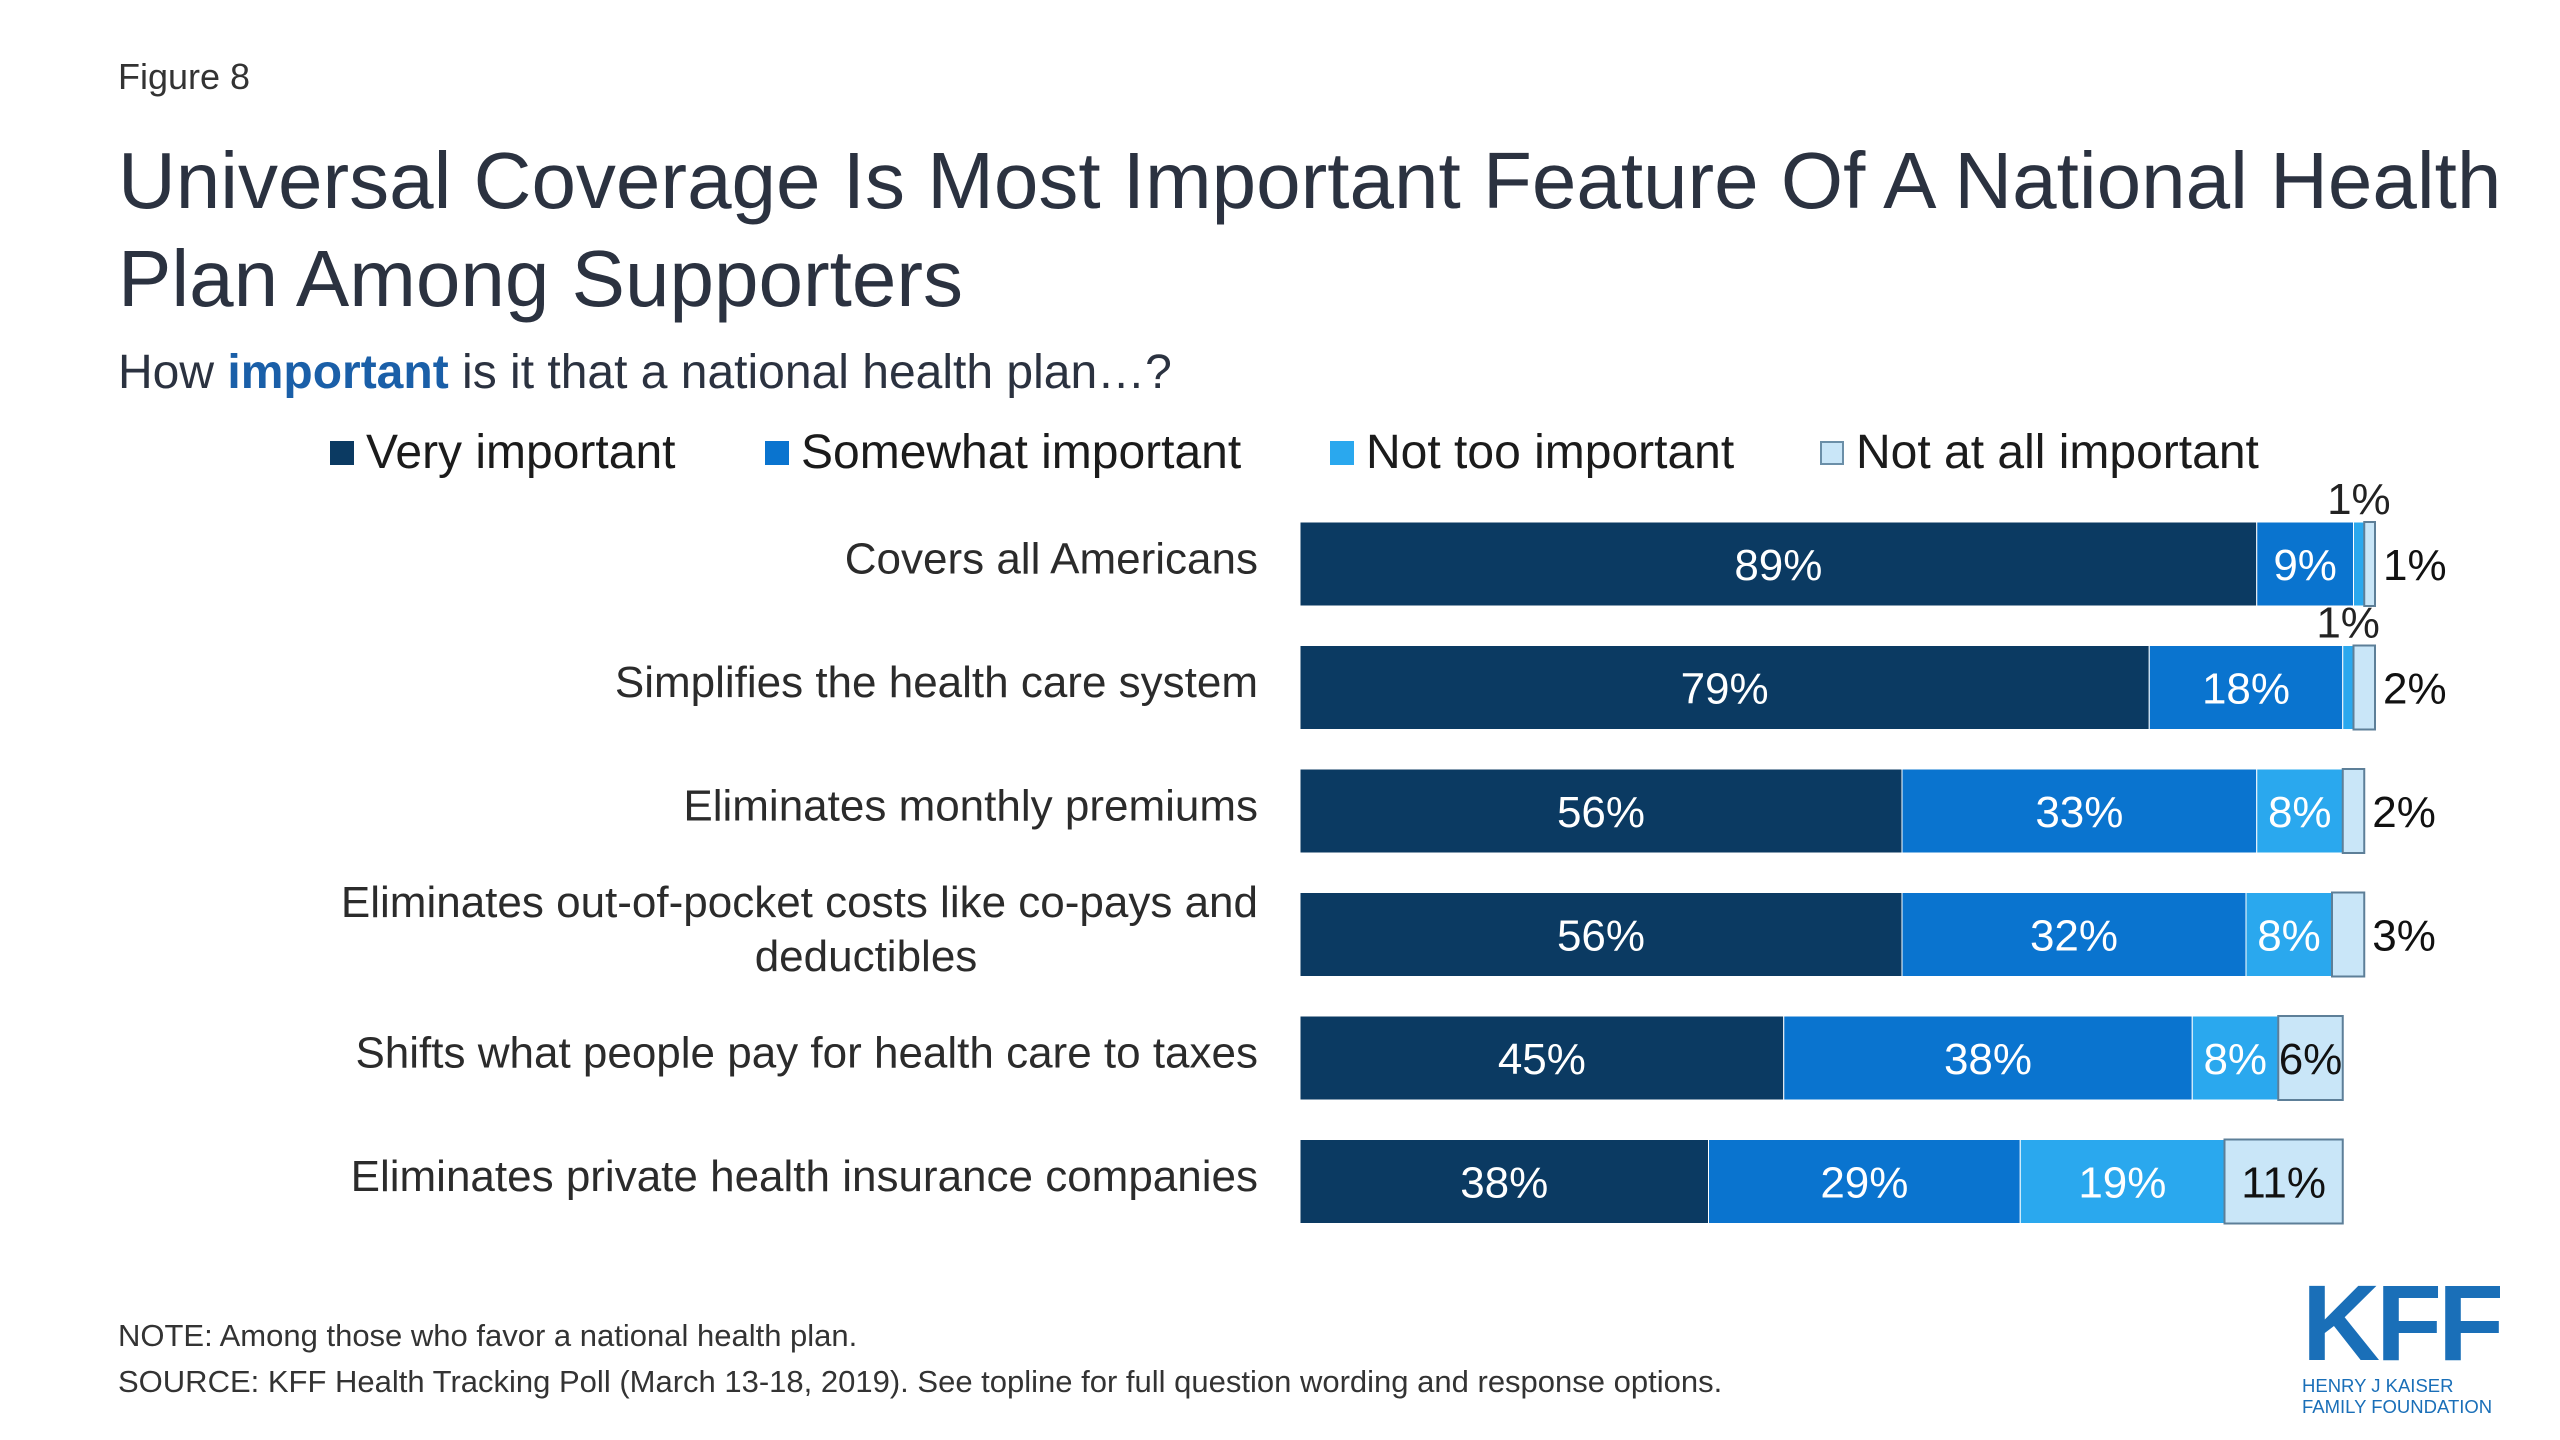 The width and height of the screenshot is (2560, 1440). What do you see at coordinates (1051, 558) in the screenshot?
I see `category-label: Covers all Americans` at bounding box center [1051, 558].